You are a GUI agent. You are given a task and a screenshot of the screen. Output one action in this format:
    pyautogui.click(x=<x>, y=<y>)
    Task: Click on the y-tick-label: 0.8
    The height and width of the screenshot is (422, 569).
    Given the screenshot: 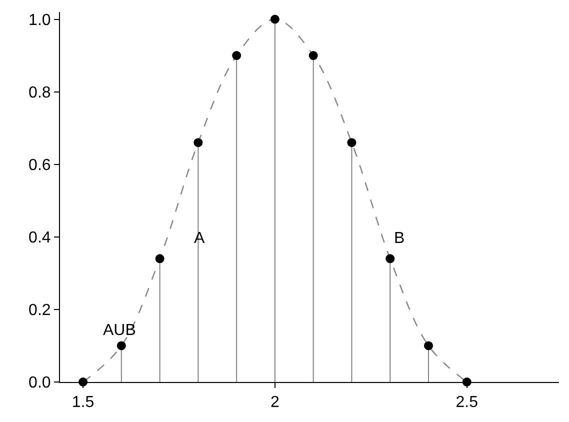 What is the action you would take?
    pyautogui.click(x=39, y=93)
    